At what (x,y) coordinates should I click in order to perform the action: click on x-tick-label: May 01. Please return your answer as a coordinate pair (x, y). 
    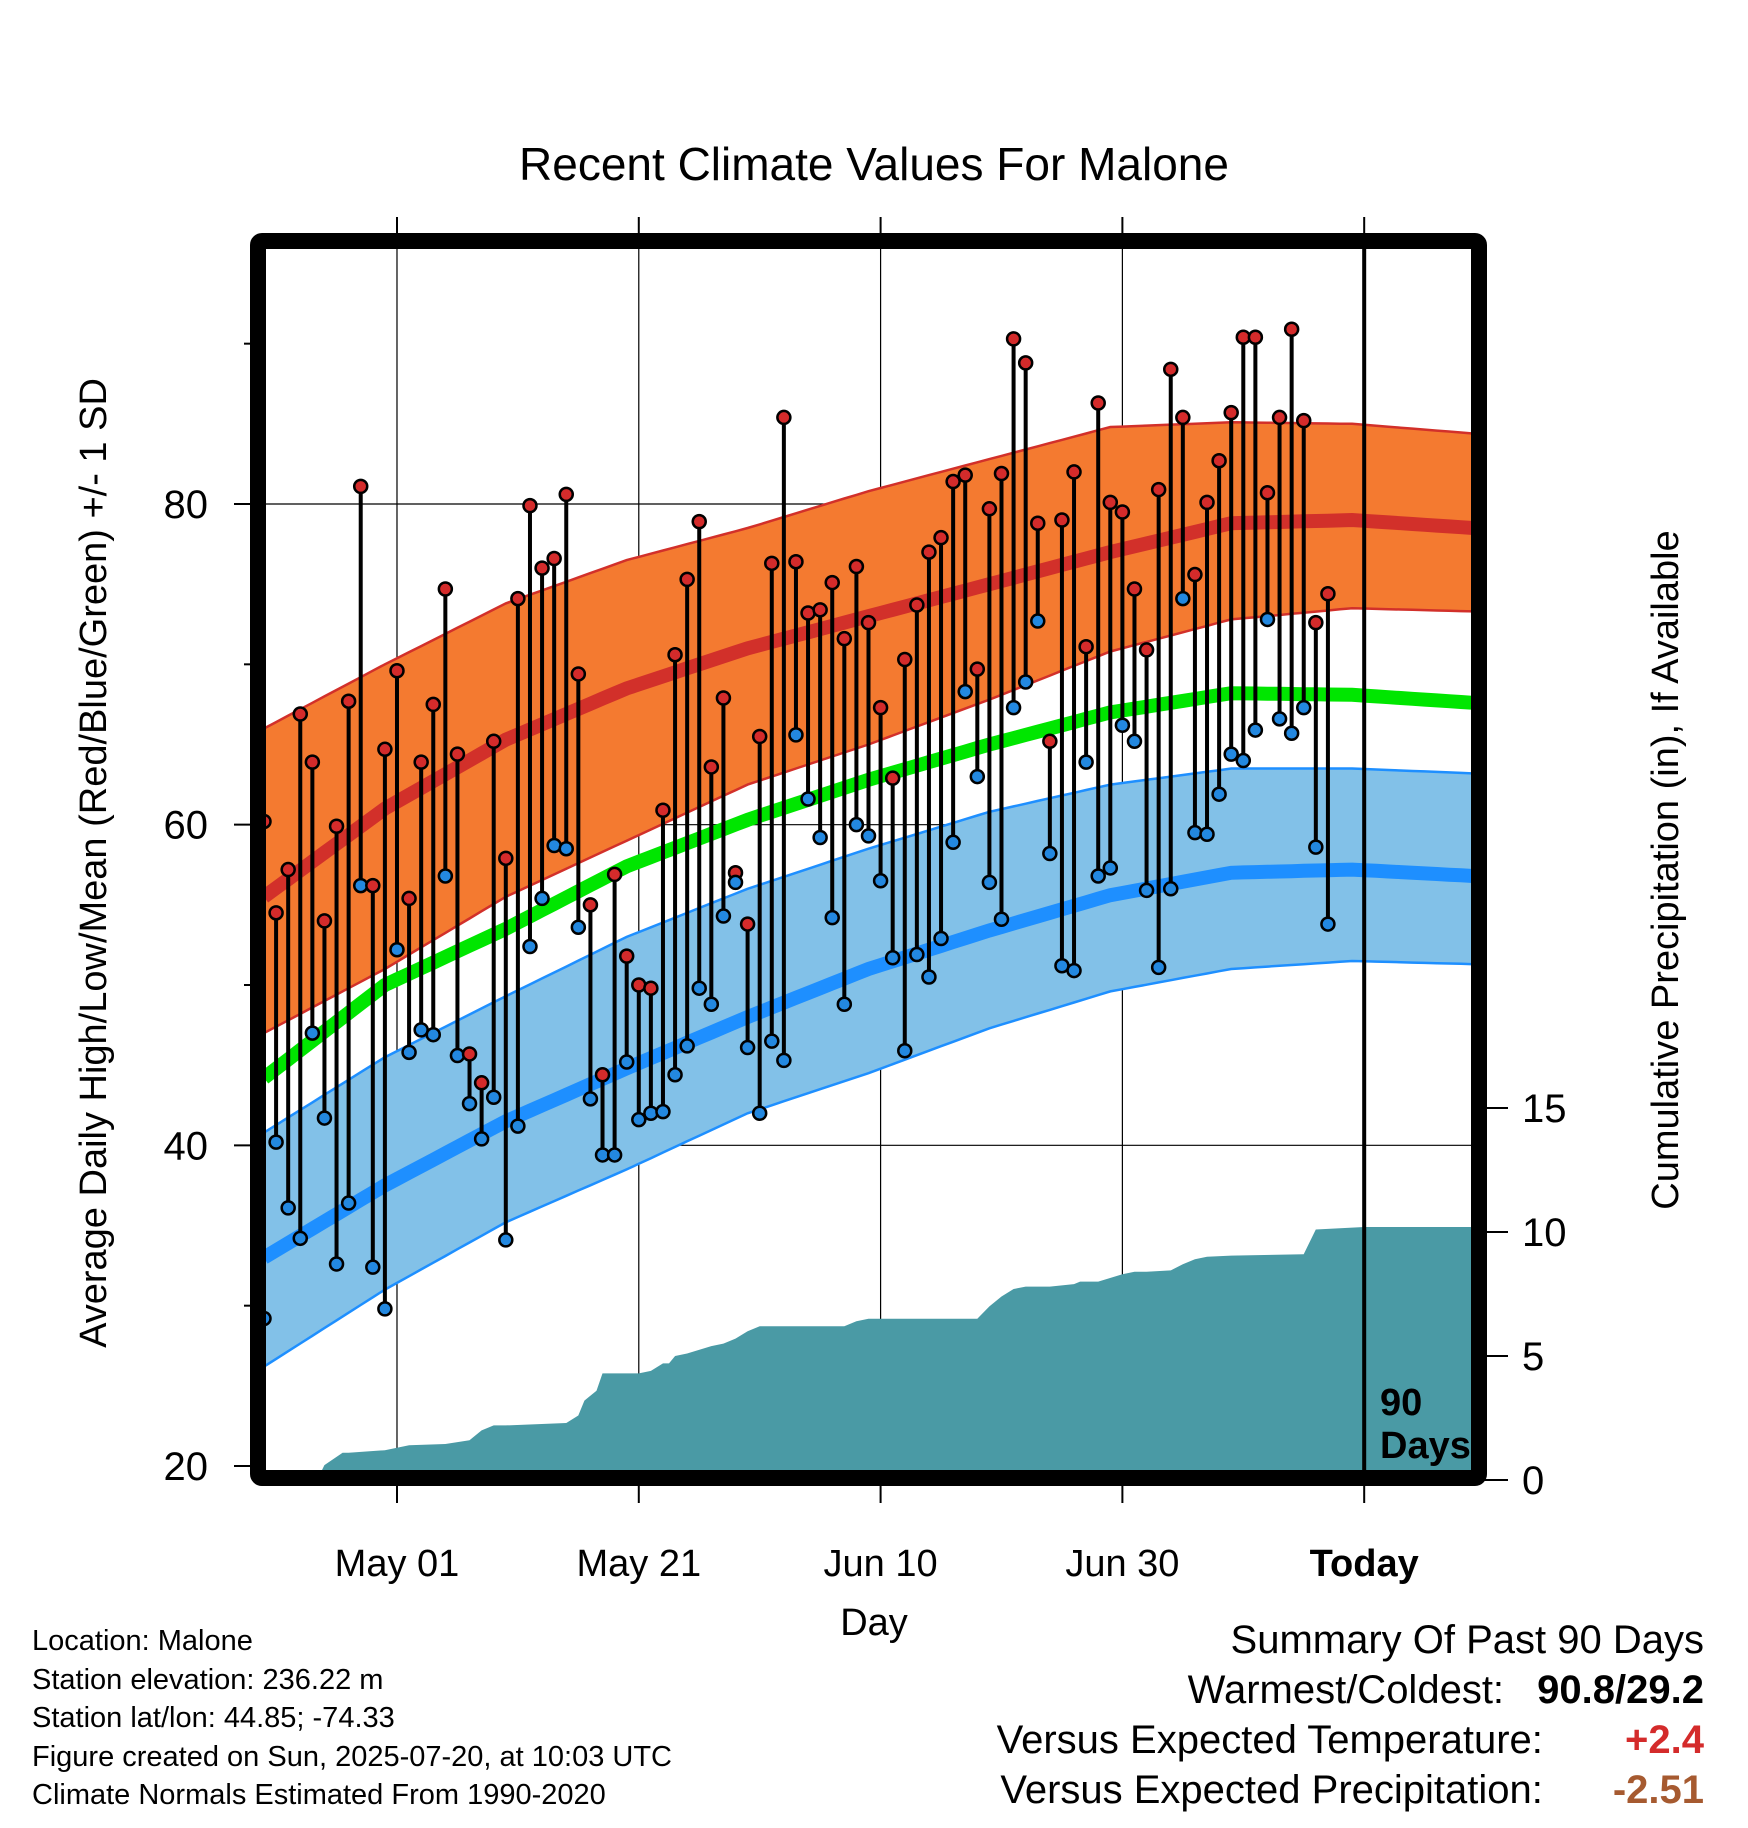
    Looking at the image, I should click on (397, 1564).